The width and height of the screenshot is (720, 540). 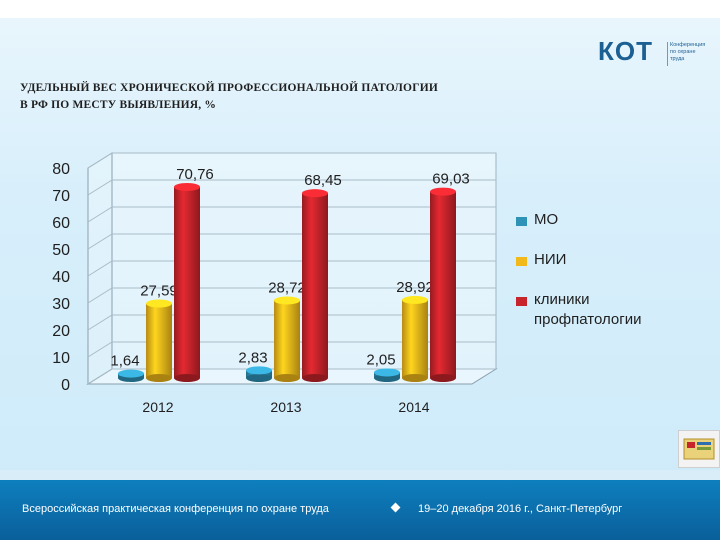 I want to click on footer-separator, so click(x=360, y=475).